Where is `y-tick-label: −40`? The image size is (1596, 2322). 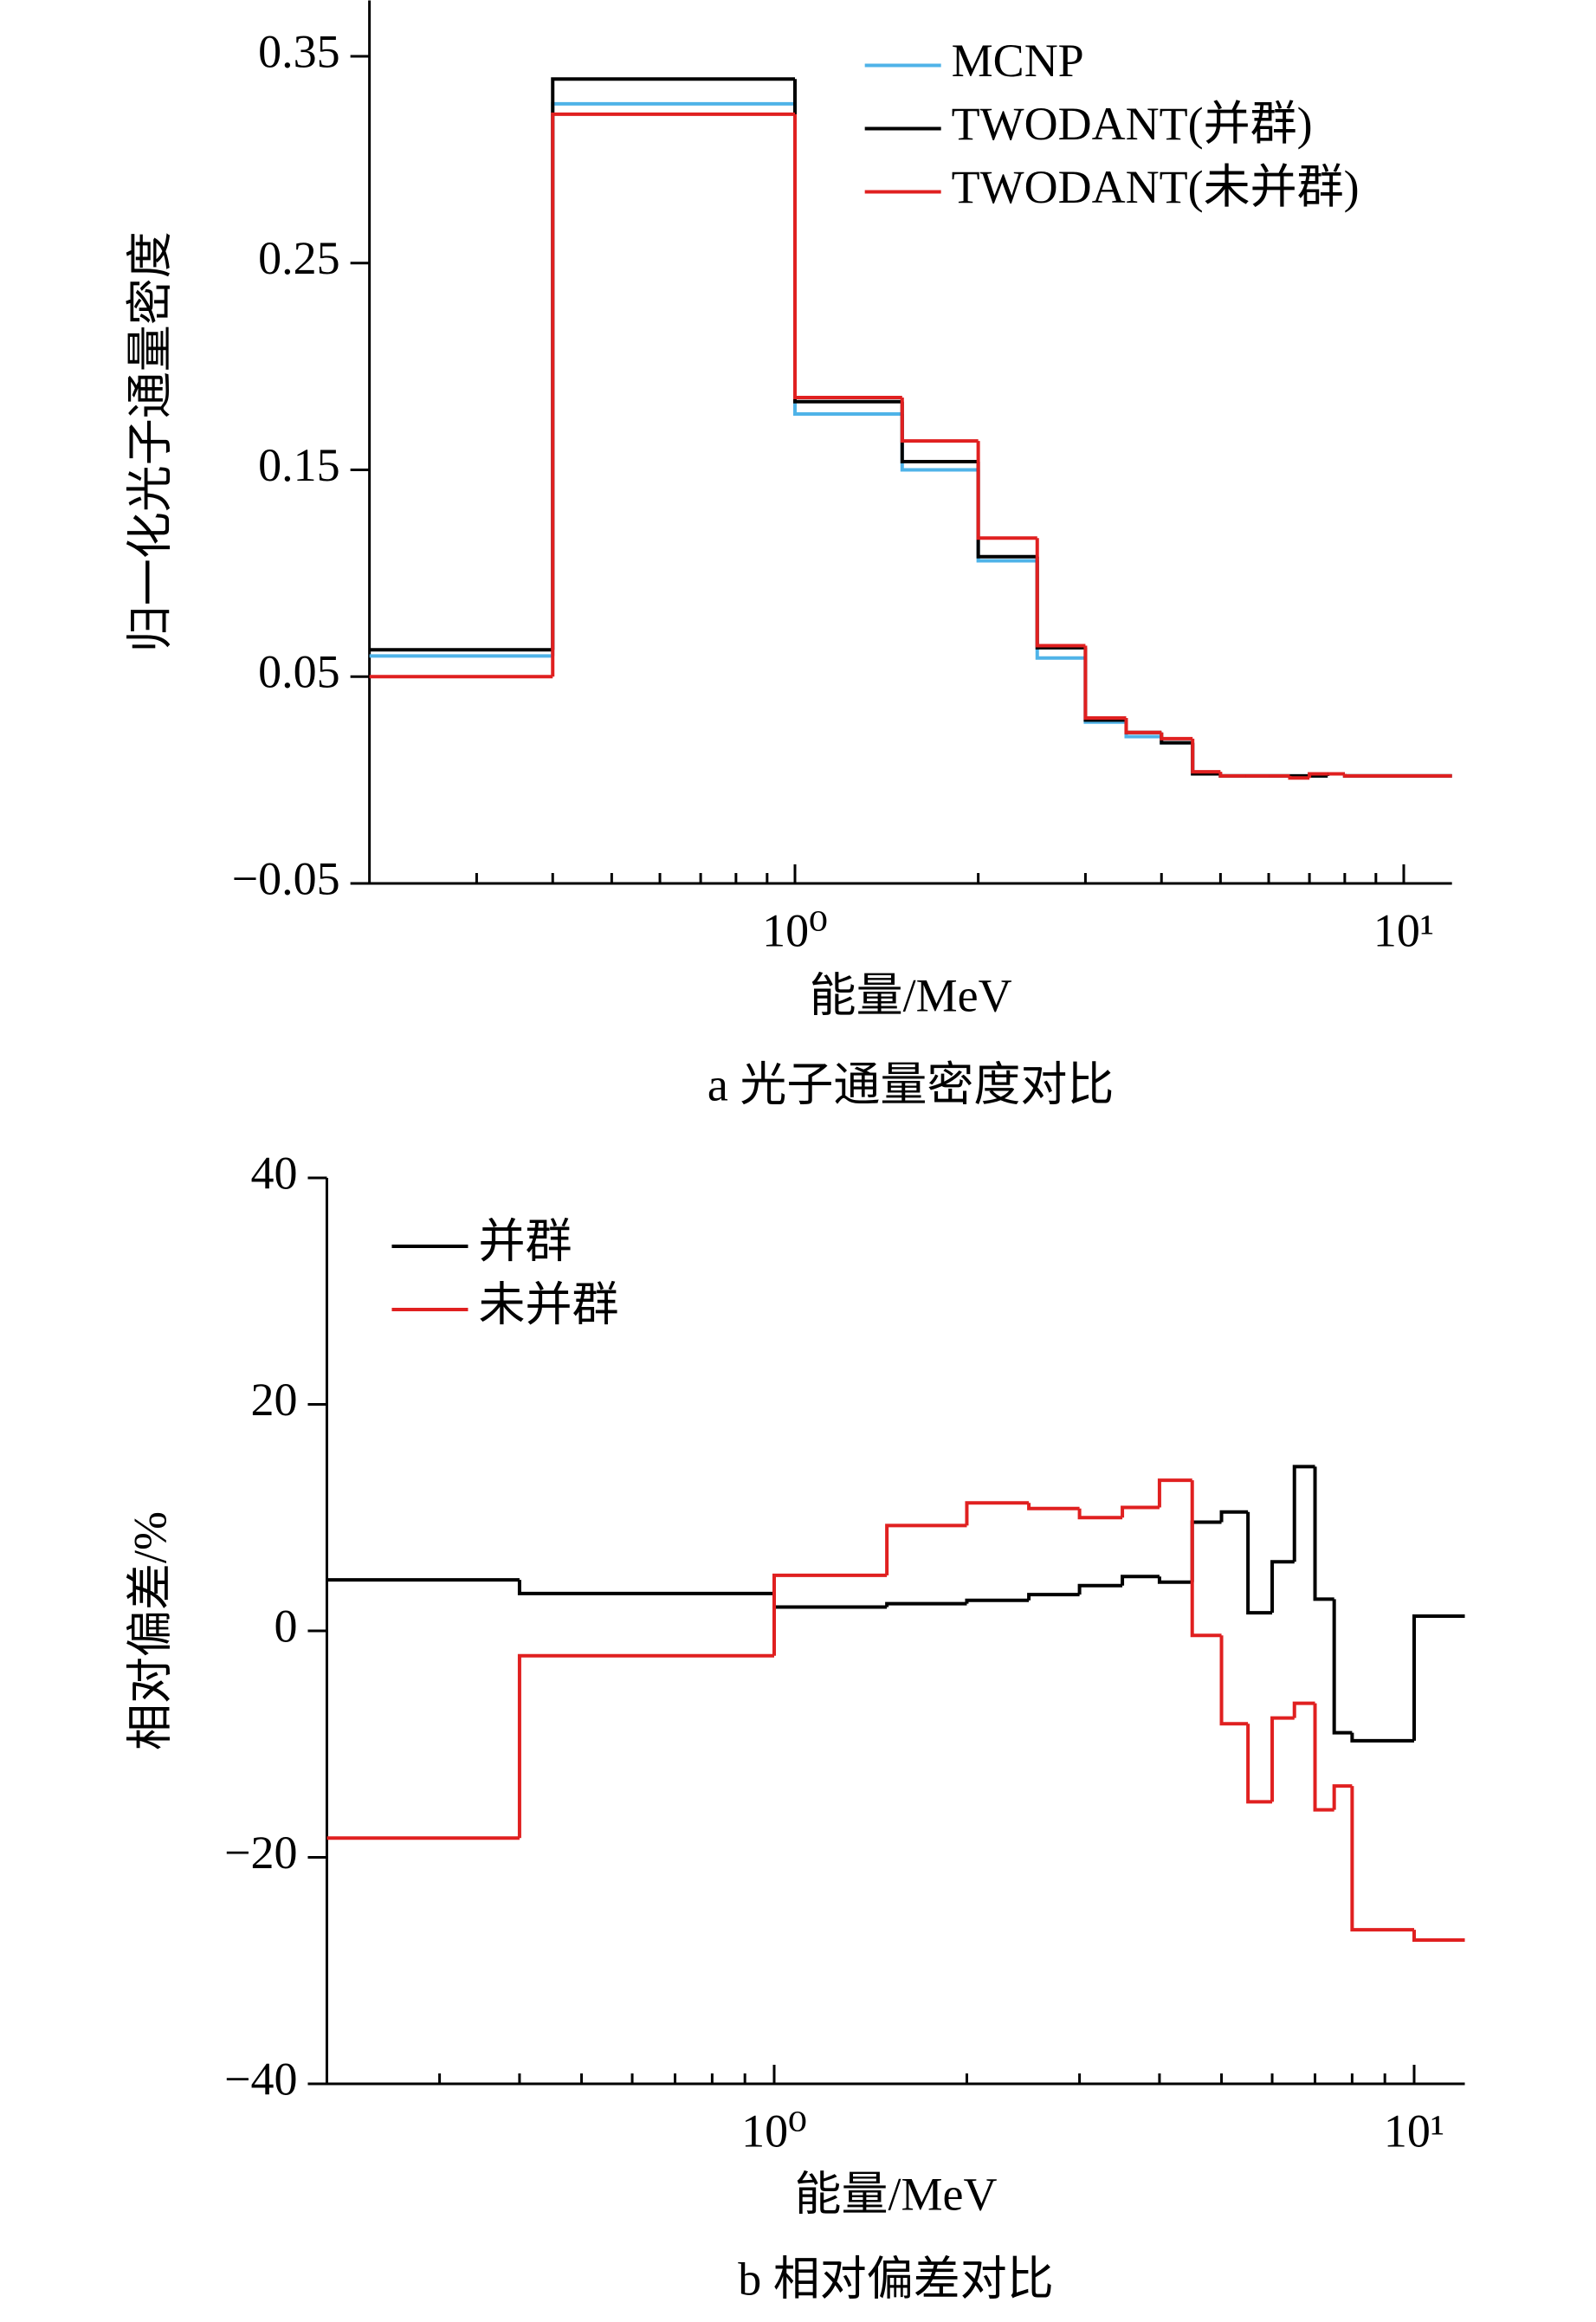 y-tick-label: −40 is located at coordinates (260, 2079).